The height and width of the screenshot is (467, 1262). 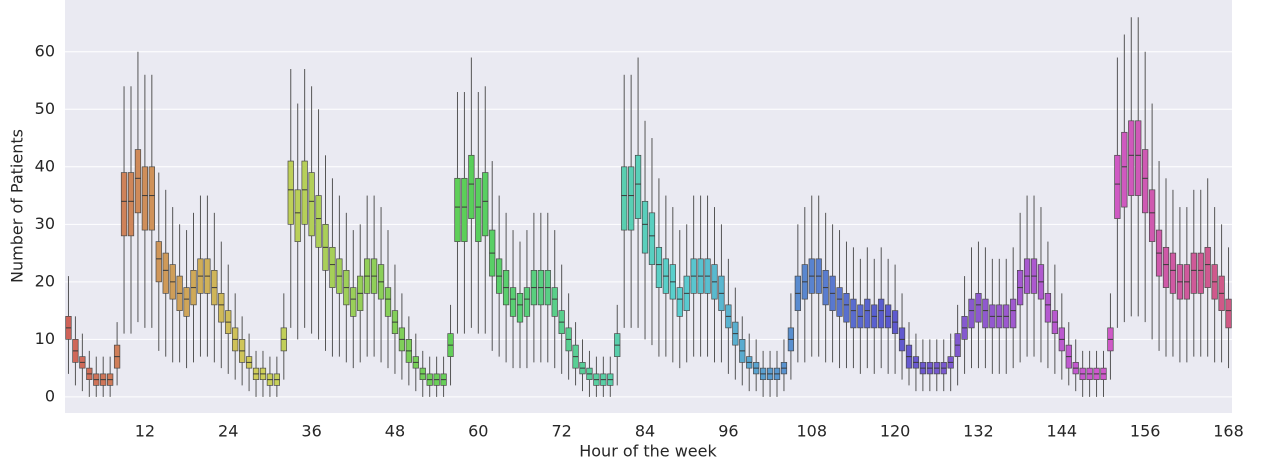 I want to click on x-tick-label: 108, so click(x=811, y=431).